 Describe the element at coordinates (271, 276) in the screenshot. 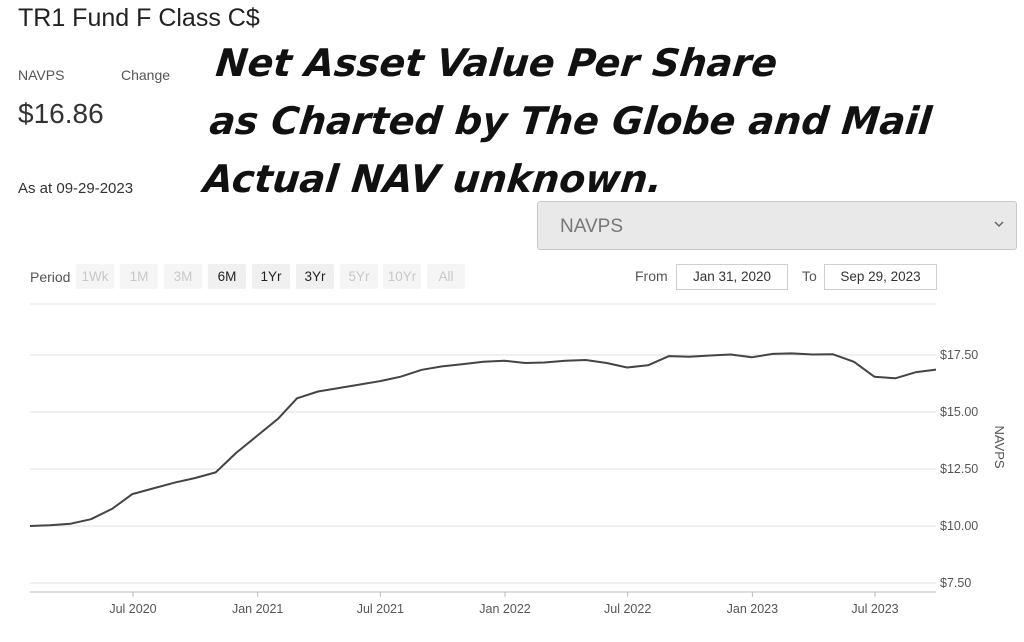

I see `period-button-1yr: 1Yr` at that location.